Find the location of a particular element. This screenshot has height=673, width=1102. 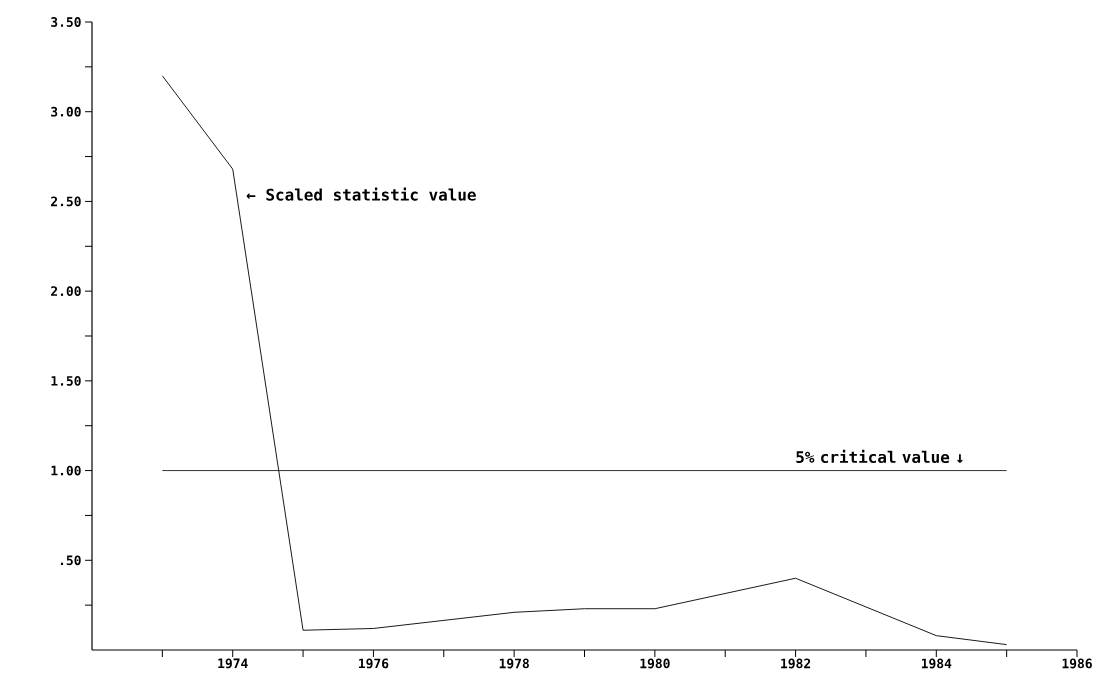

x-tick-label: 1976 is located at coordinates (374, 663).